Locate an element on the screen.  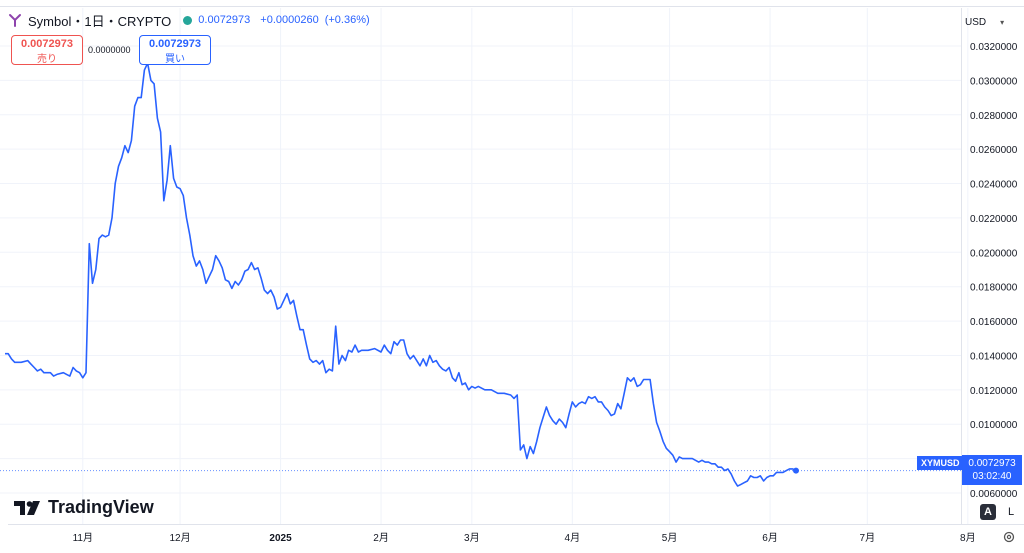
x-tick-label: 7月 is located at coordinates (868, 538).